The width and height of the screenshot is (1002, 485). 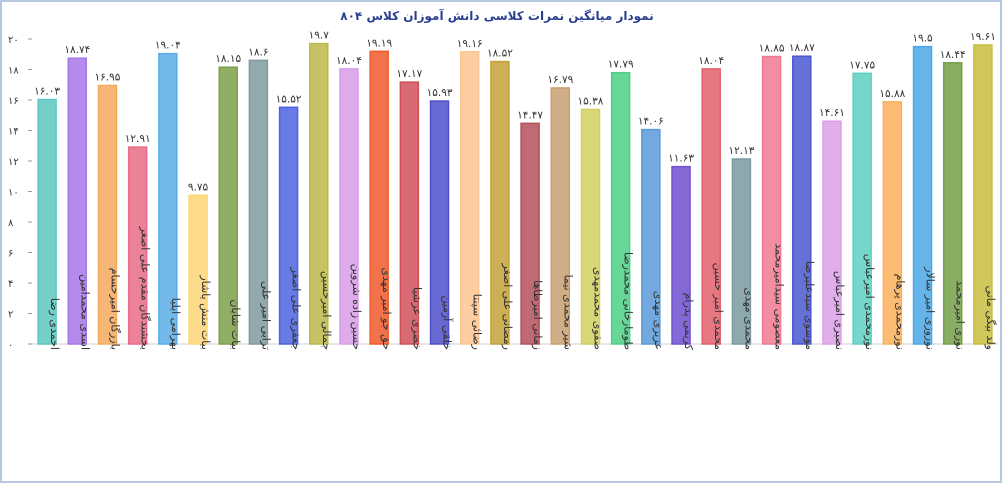 I want to click on x-tick-label: زمانی امیرطاها, so click(x=537, y=315).